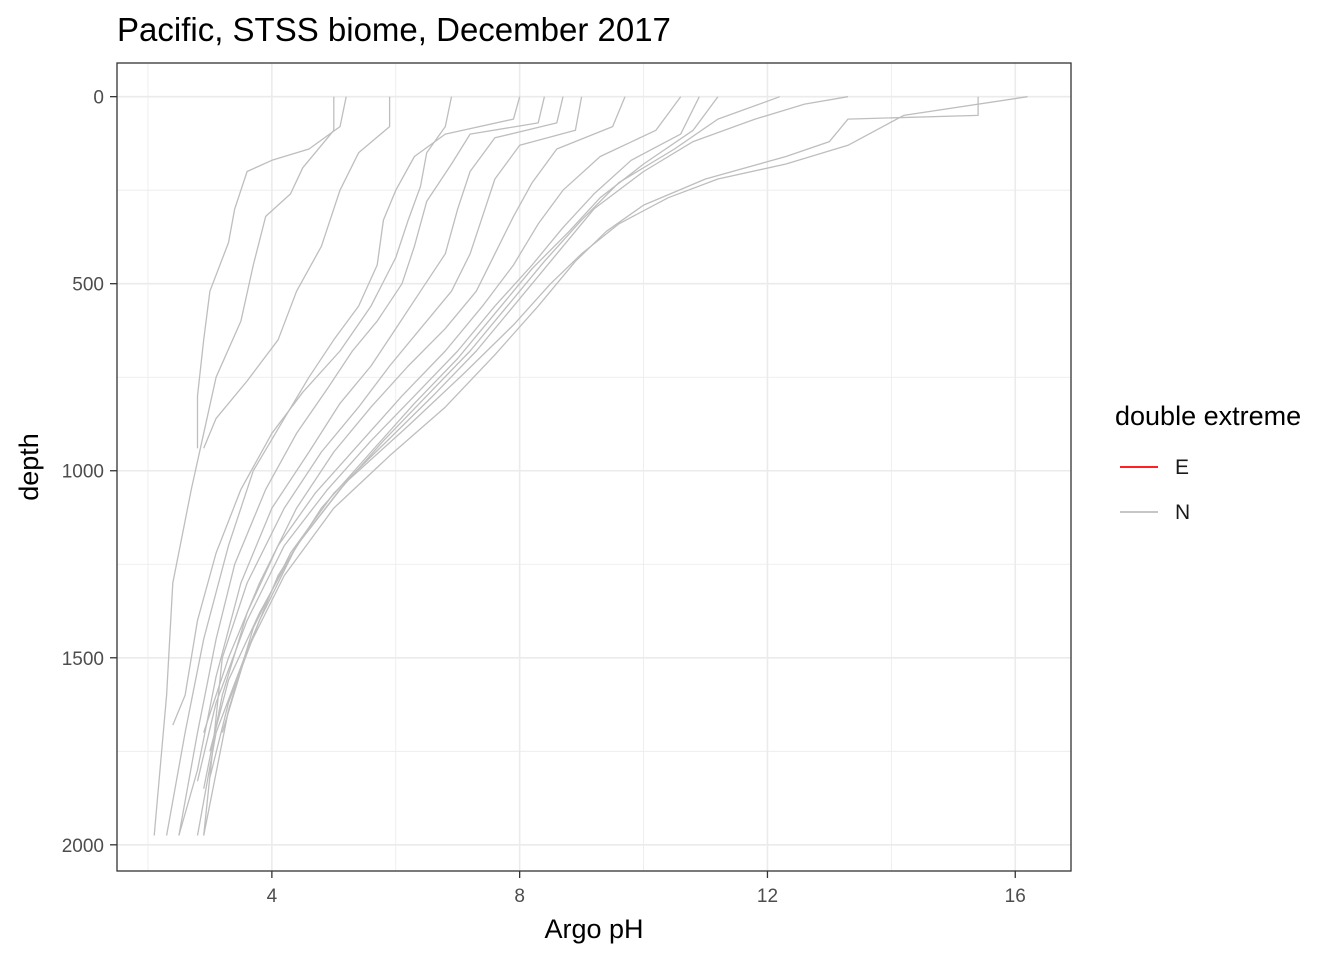  Describe the element at coordinates (1182, 467) in the screenshot. I see `legend-label-E: E` at that location.